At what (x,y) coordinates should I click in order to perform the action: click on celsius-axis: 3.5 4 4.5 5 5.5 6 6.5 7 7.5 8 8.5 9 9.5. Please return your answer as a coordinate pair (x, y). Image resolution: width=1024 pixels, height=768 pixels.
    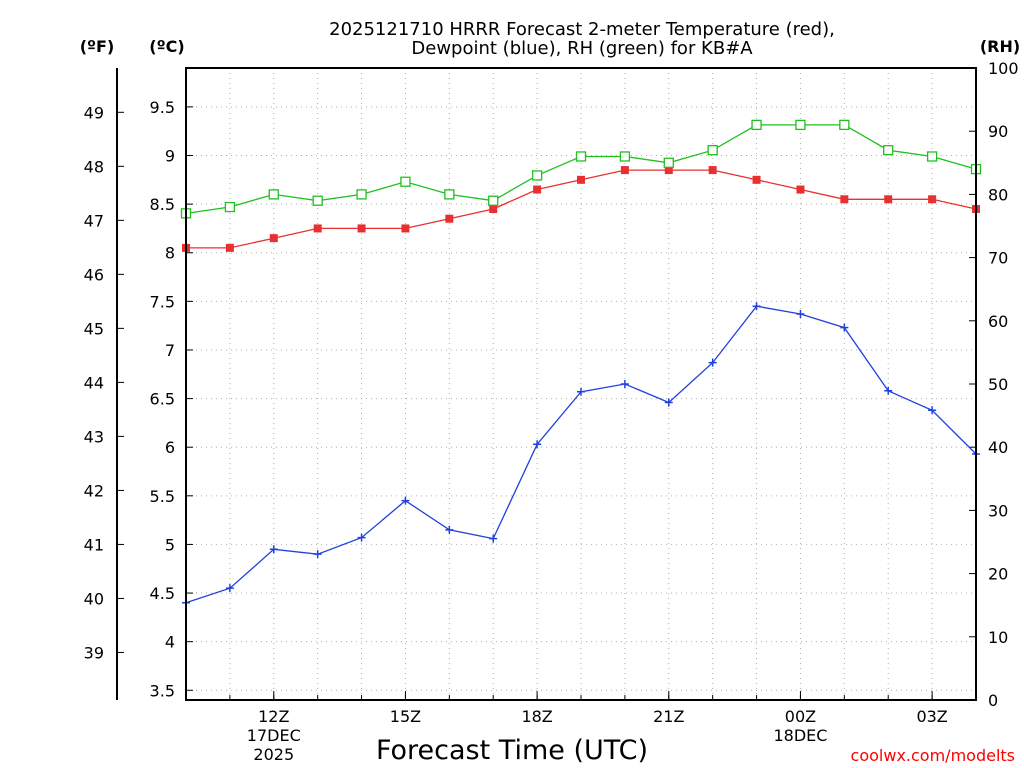
    Looking at the image, I should click on (171, 399).